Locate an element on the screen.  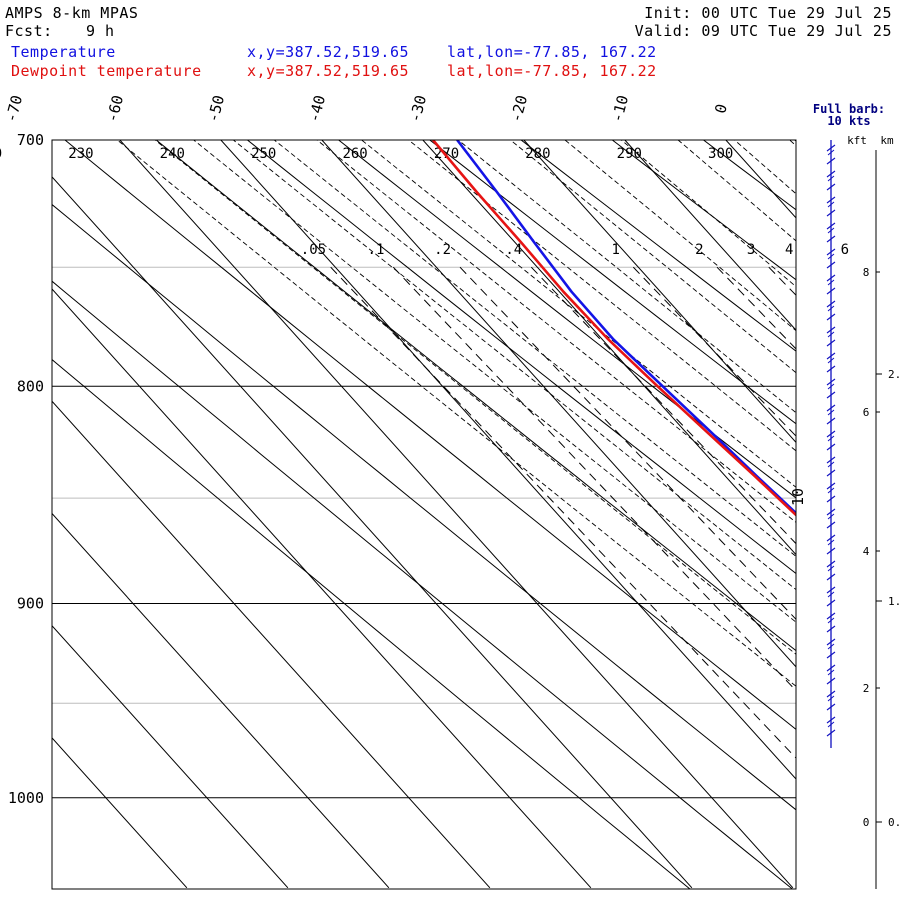
kft-label: 0 is located at coordinates (866, 822).